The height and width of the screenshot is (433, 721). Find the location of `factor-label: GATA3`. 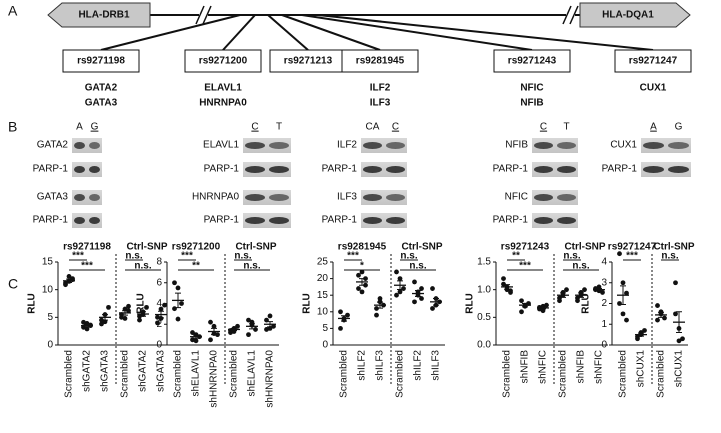

factor-label: GATA3 is located at coordinates (101, 103).